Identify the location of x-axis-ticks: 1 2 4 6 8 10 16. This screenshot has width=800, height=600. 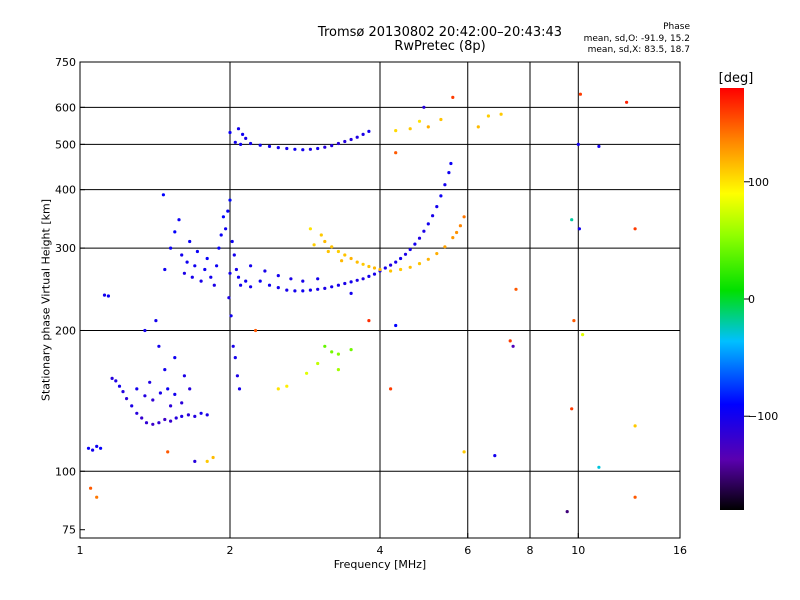
(382, 545).